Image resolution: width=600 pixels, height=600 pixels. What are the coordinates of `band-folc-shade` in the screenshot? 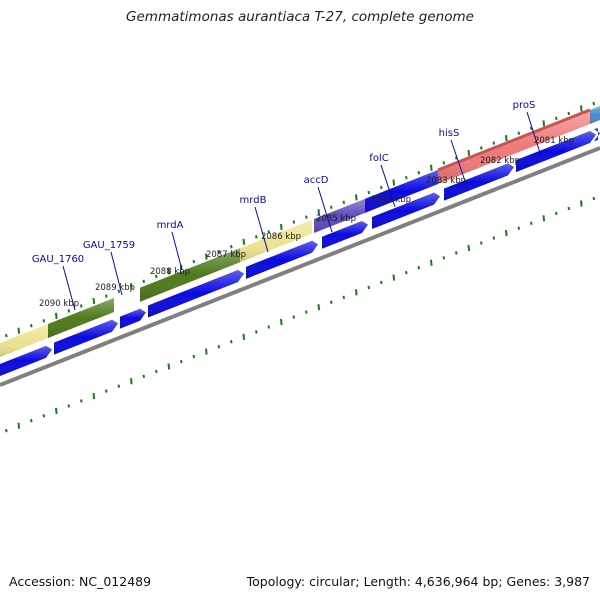 It's located at (401, 191).